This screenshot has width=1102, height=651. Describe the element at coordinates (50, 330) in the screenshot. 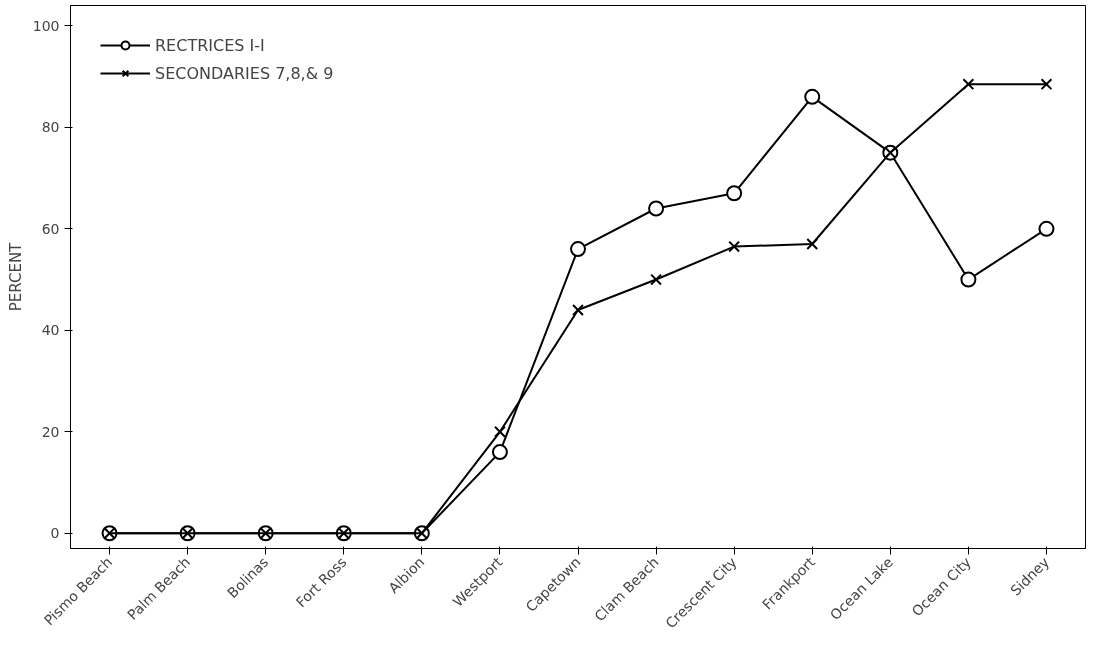

I see `y-tick-label: 40` at that location.